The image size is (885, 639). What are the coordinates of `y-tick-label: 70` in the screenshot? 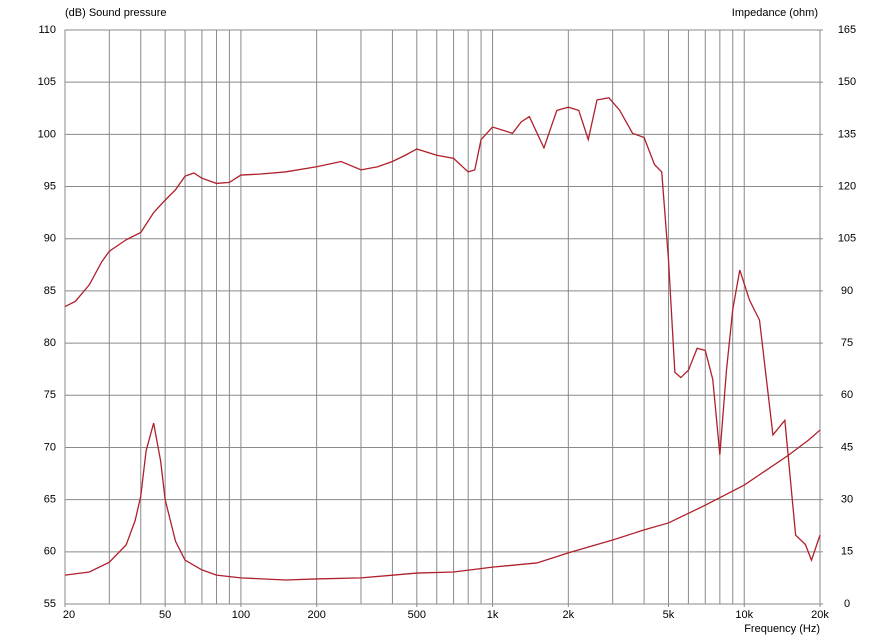 It's located at (50, 447).